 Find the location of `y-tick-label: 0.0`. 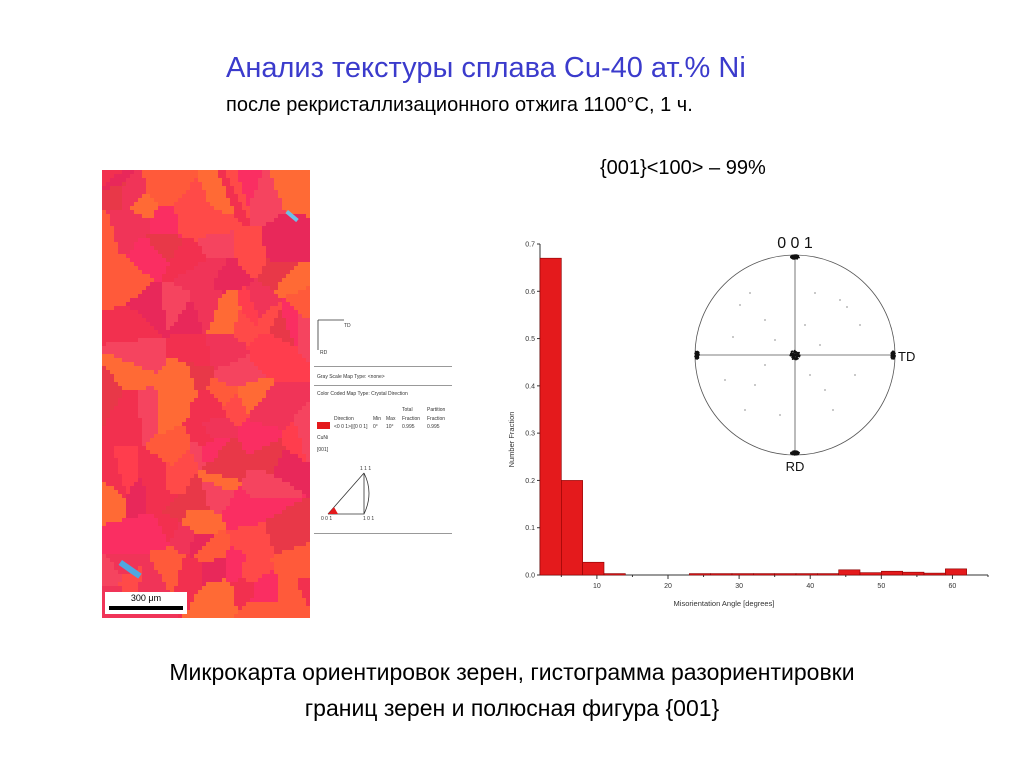

y-tick-label: 0.0 is located at coordinates (530, 576).